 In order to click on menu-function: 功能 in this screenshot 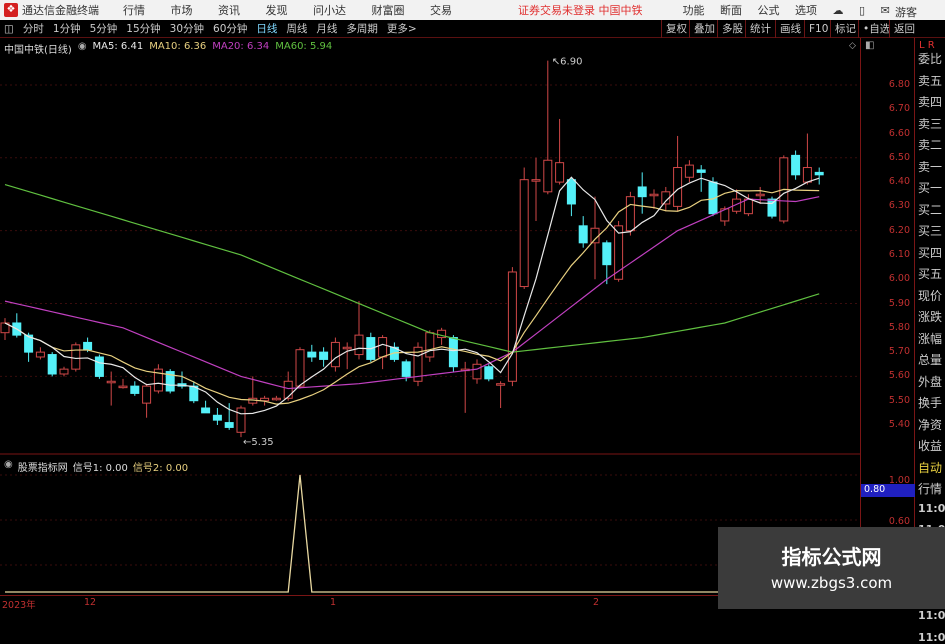, I will do `click(693, 10)`.